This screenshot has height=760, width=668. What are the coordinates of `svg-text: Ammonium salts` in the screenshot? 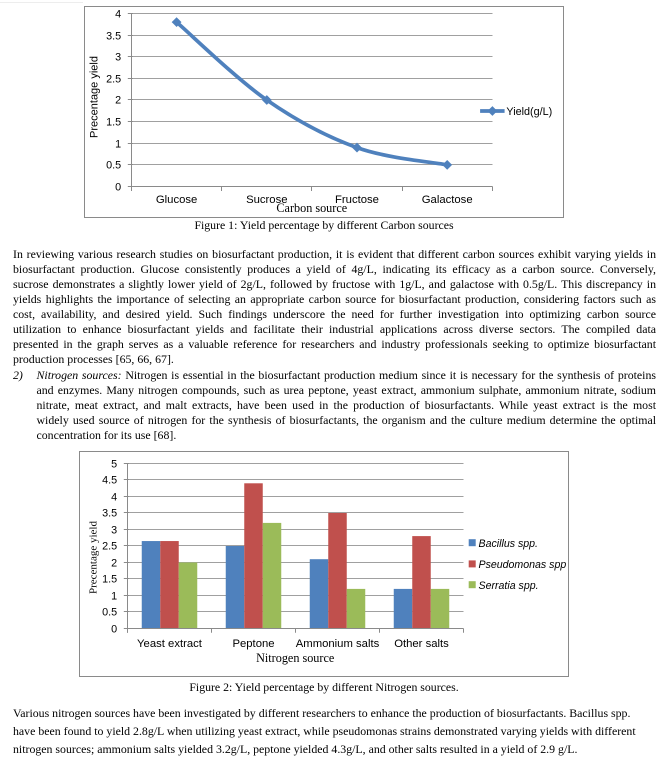 It's located at (338, 644).